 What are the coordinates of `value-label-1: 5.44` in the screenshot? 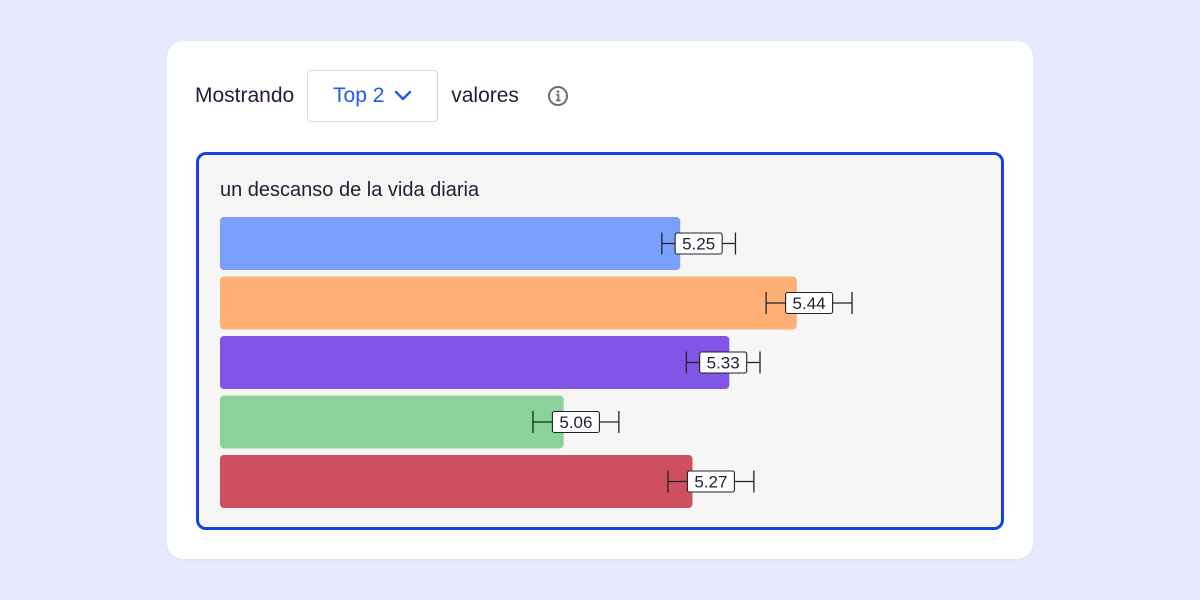 It's located at (809, 303).